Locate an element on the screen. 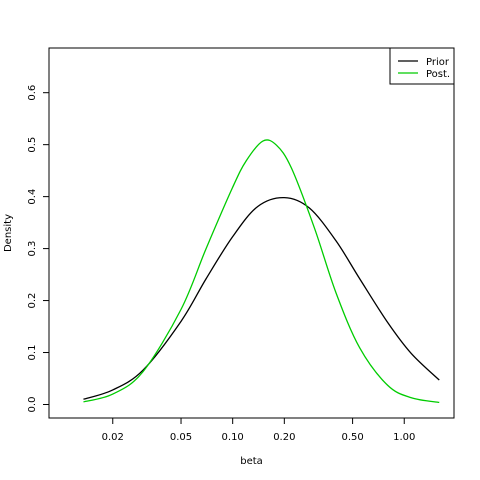 The height and width of the screenshot is (480, 480). x-tick-label: 0.05 is located at coordinates (181, 437).